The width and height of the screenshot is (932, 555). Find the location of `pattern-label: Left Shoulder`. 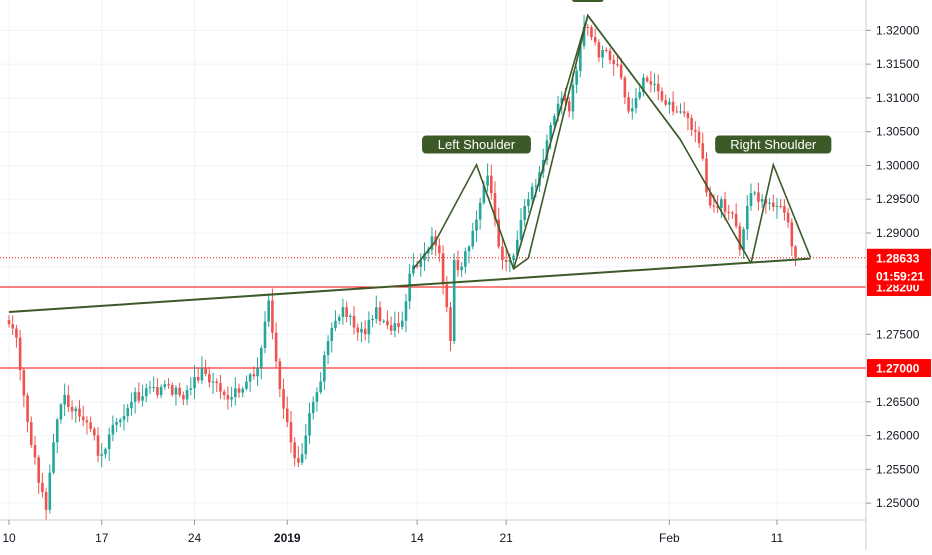

pattern-label: Left Shoulder is located at coordinates (476, 144).